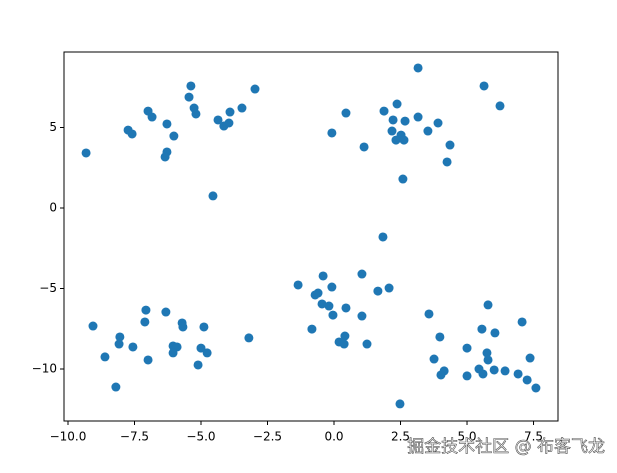  Describe the element at coordinates (506, 447) in the screenshot. I see `watermark: 掘金技术社区 @ 布客飞龙` at that location.